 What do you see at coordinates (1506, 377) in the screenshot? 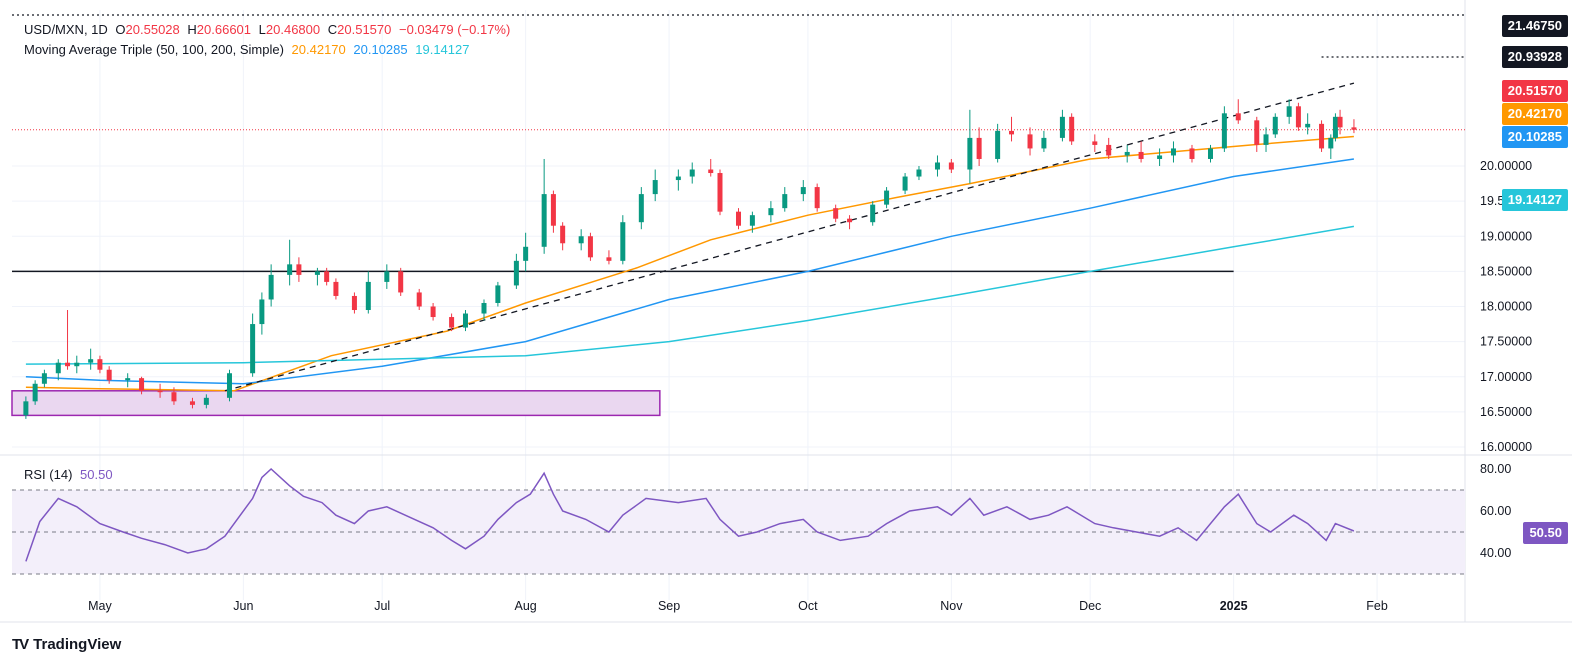
I see `price-tick-label: 17.00000` at bounding box center [1506, 377].